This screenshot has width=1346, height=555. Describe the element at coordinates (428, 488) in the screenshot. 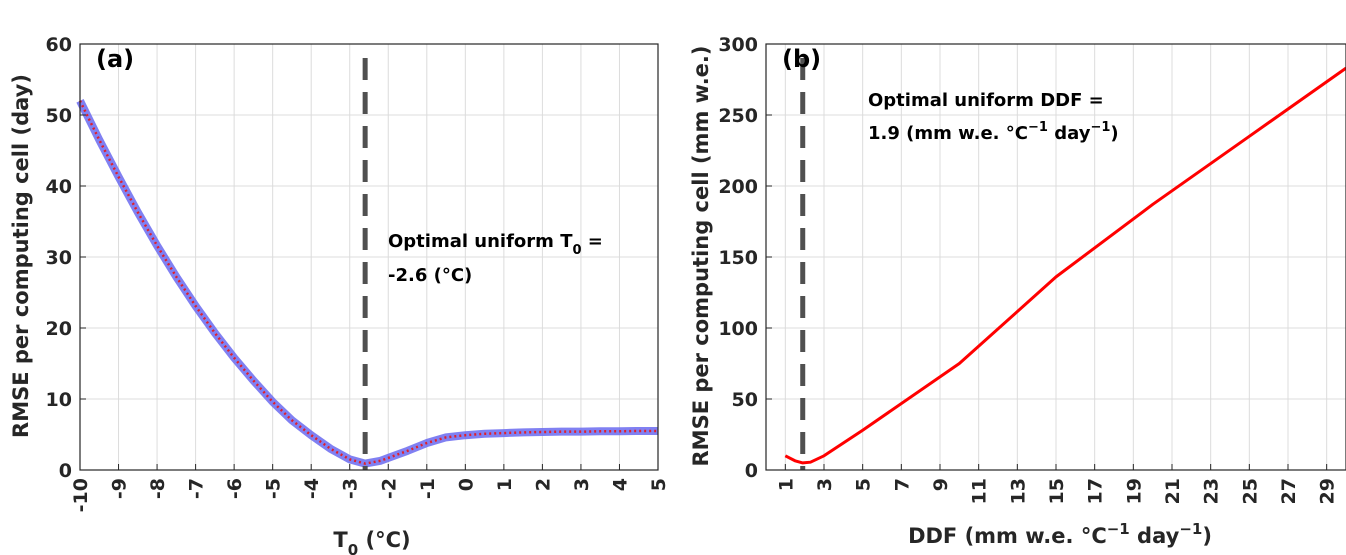

I see `x-tick-label: -1` at that location.